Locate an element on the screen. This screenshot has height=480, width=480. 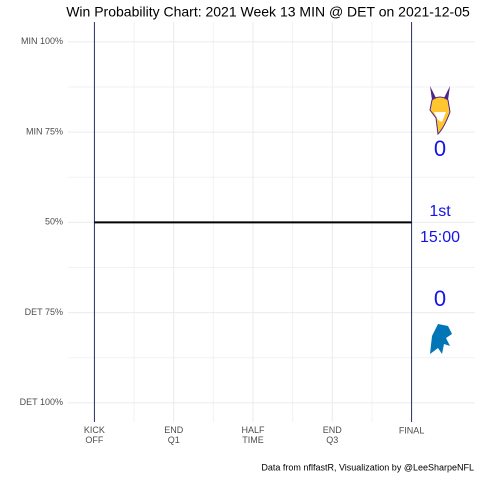
x-tick-label: KICK OFF is located at coordinates (94, 435).